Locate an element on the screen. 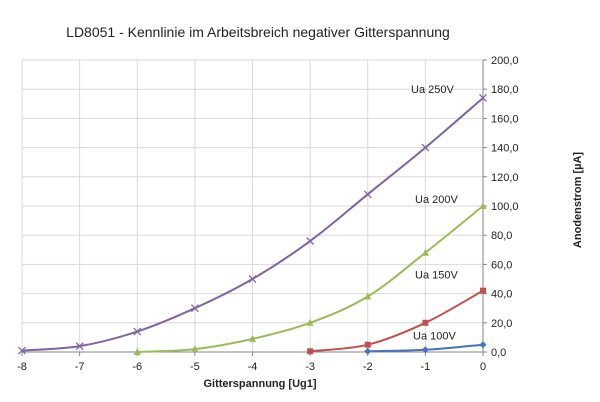 The height and width of the screenshot is (402, 600). y-tick-label: 100,0 is located at coordinates (505, 207).